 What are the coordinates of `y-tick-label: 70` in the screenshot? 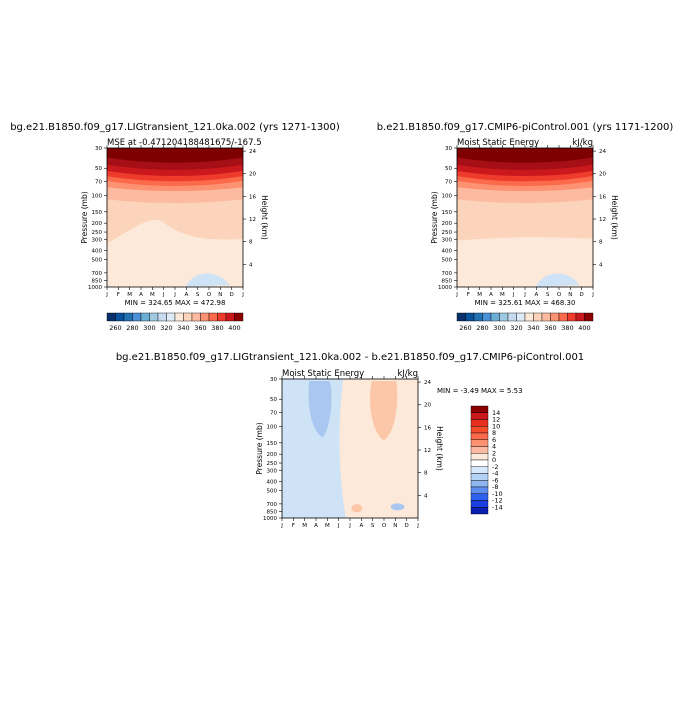 It's located at (273, 414).